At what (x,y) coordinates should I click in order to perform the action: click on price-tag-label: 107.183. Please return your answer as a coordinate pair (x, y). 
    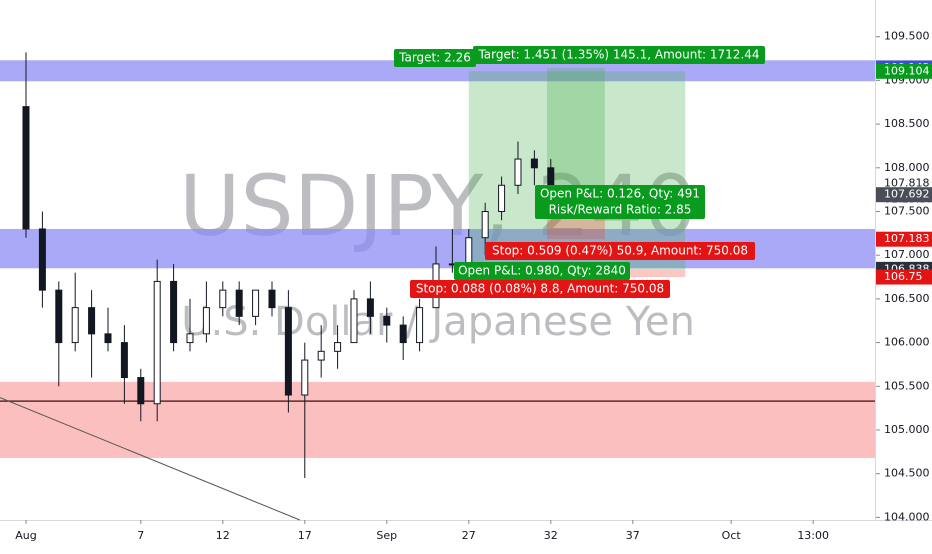
    Looking at the image, I should click on (907, 238).